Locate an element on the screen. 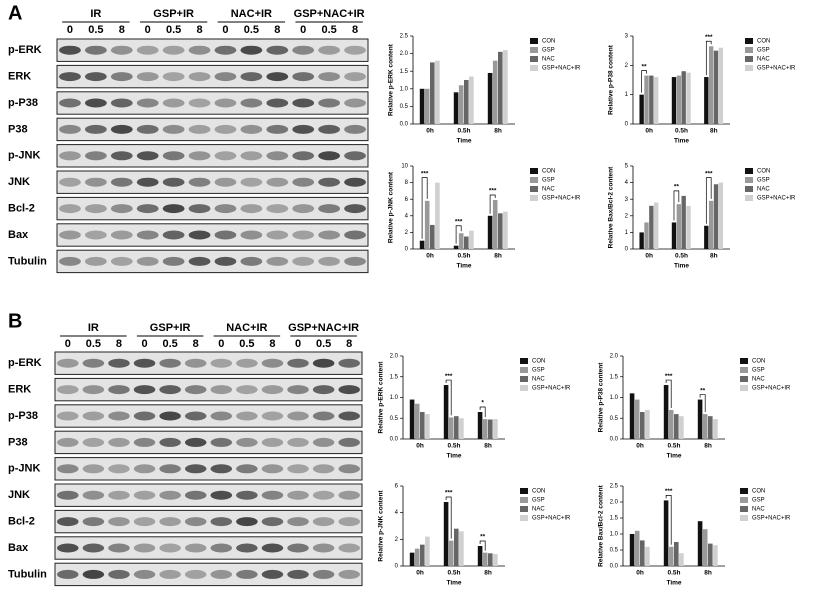 The height and width of the screenshot is (593, 825). row-label: P38 is located at coordinates (18, 129).